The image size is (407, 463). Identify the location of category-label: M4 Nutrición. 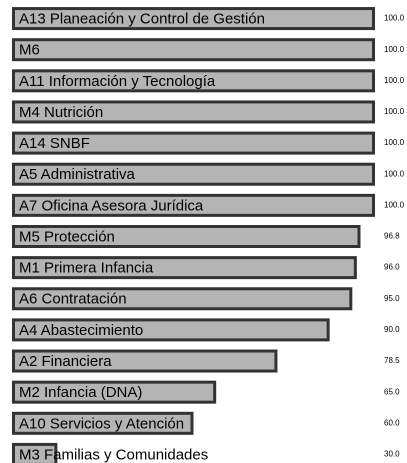
(61, 112).